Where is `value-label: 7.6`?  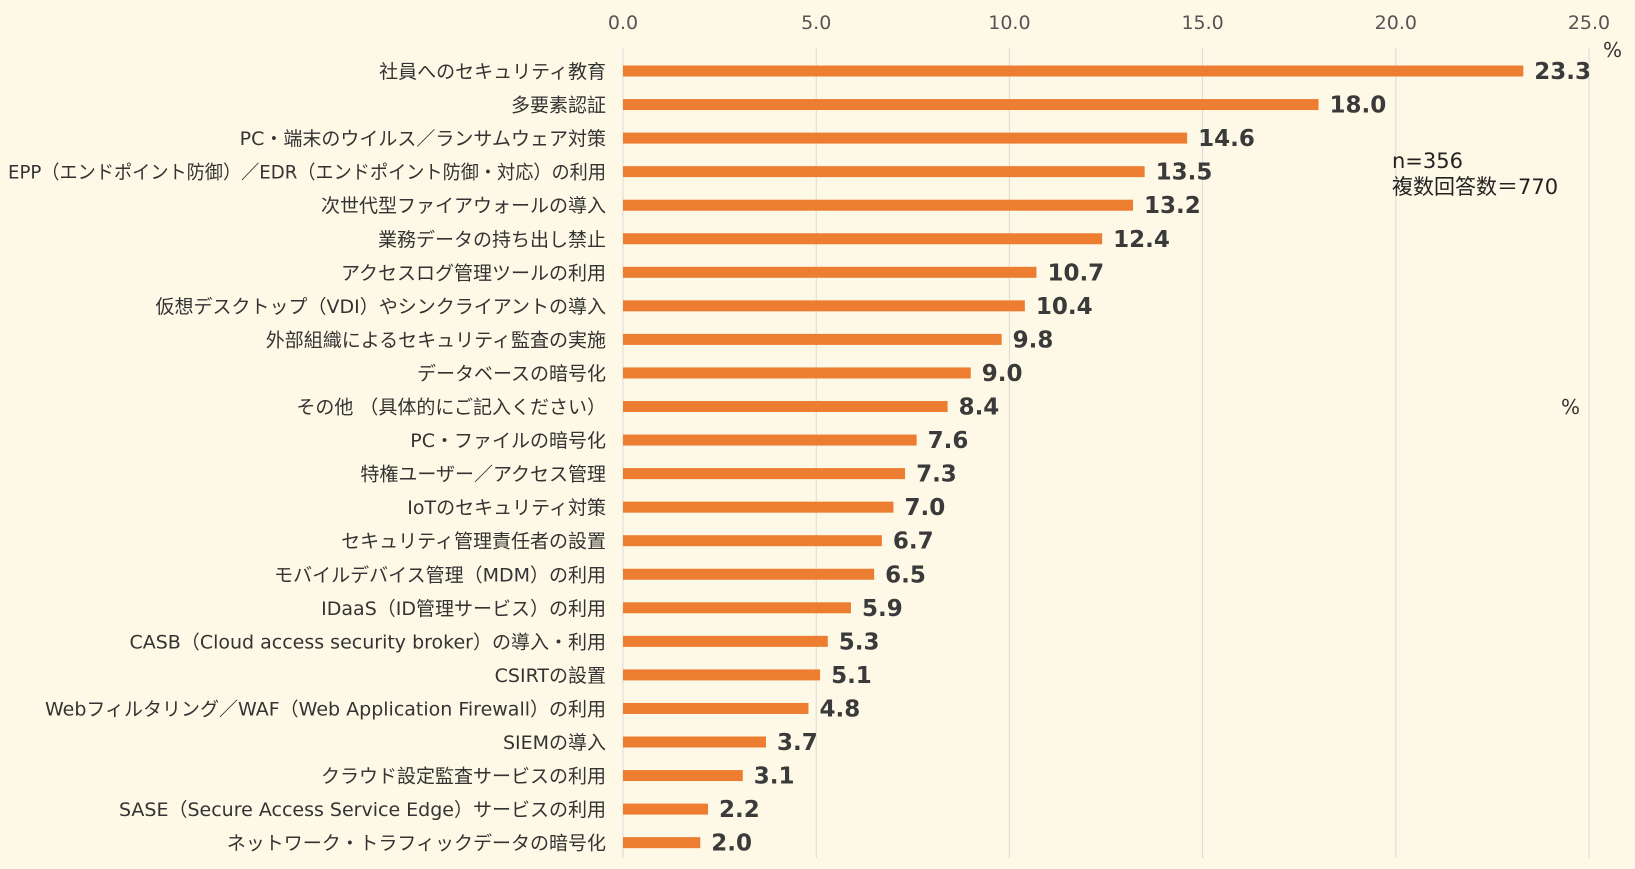
value-label: 7.6 is located at coordinates (948, 441).